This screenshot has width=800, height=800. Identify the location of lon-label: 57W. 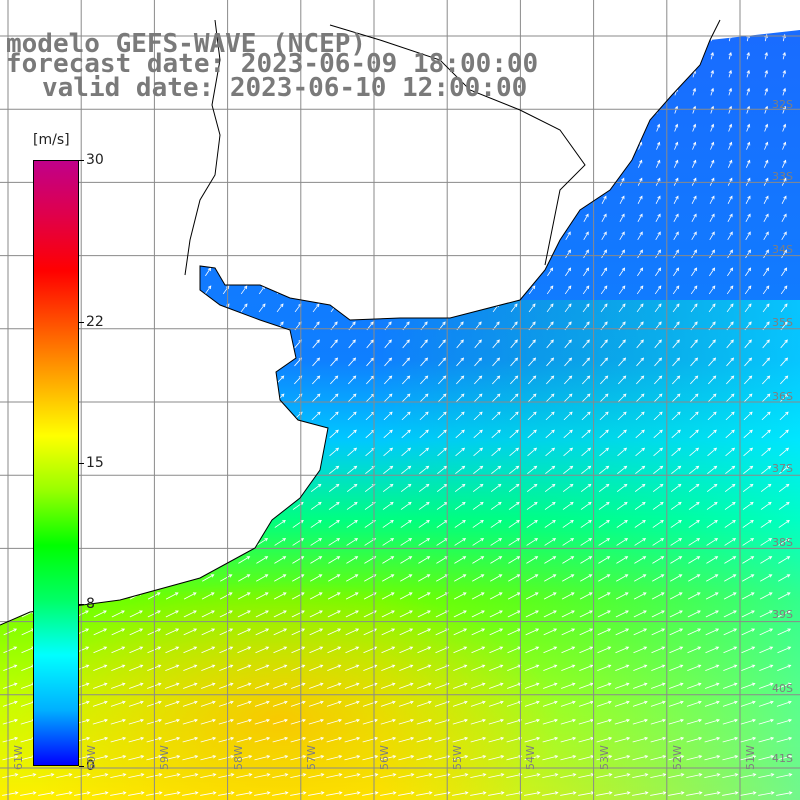
(311, 757).